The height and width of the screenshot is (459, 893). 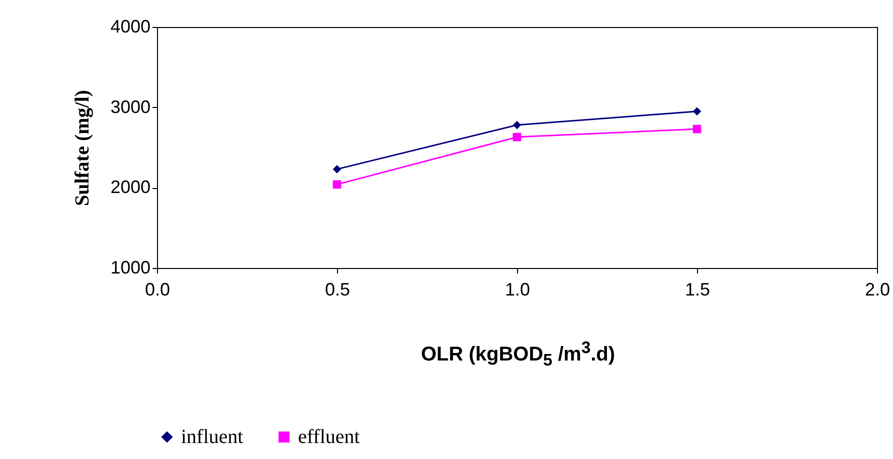 I want to click on y-tick-label: 1000, so click(x=130, y=268).